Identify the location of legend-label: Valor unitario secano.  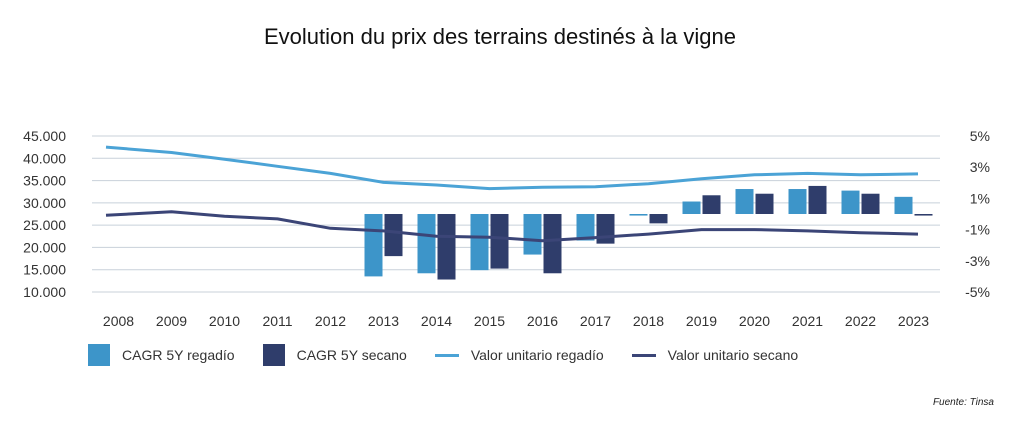
(733, 355).